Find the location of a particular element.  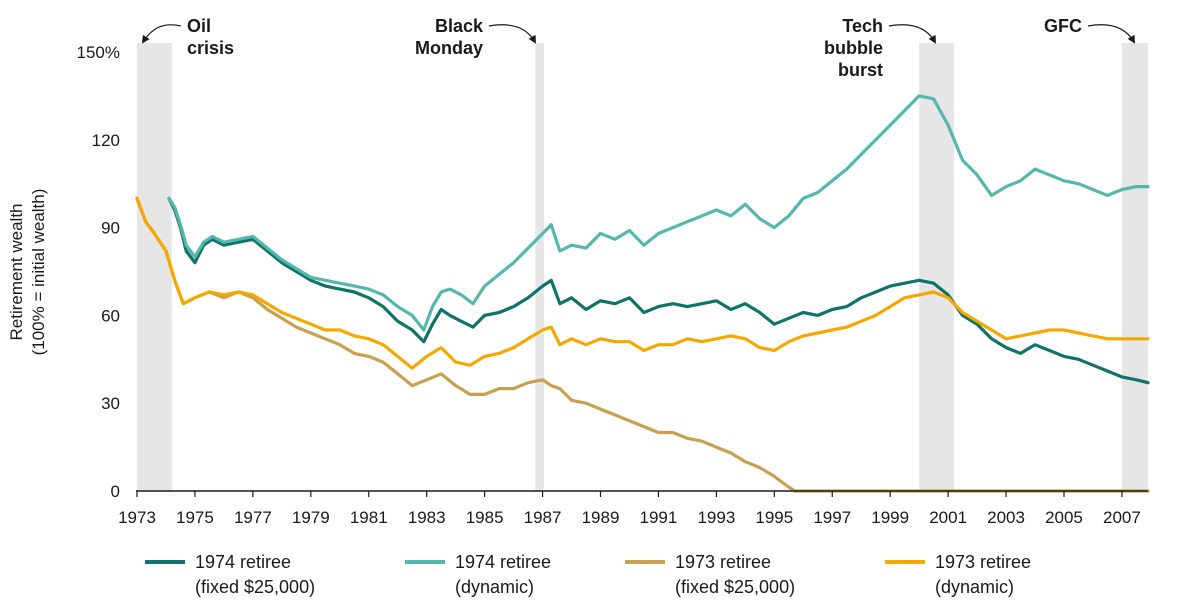

y-tick-label: 90 is located at coordinates (110, 228).